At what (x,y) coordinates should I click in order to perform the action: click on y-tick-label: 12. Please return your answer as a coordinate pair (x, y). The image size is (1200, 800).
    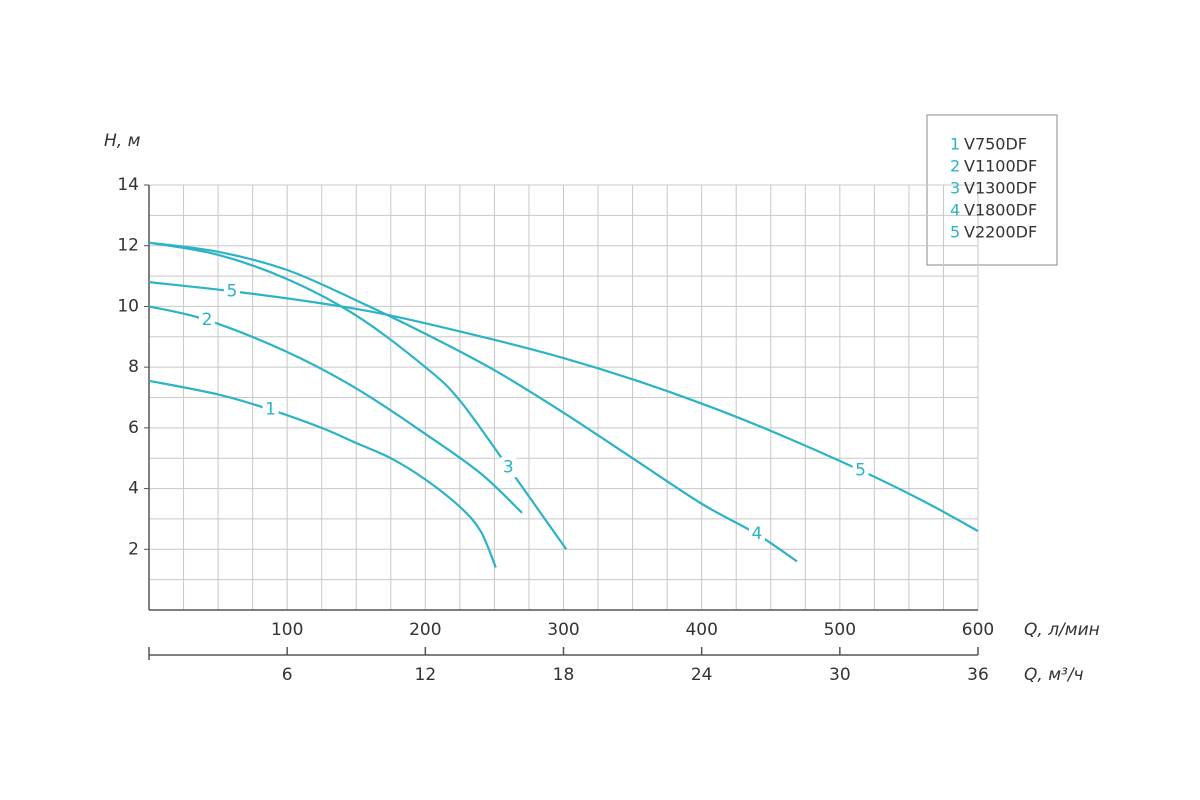
    Looking at the image, I should click on (128, 246).